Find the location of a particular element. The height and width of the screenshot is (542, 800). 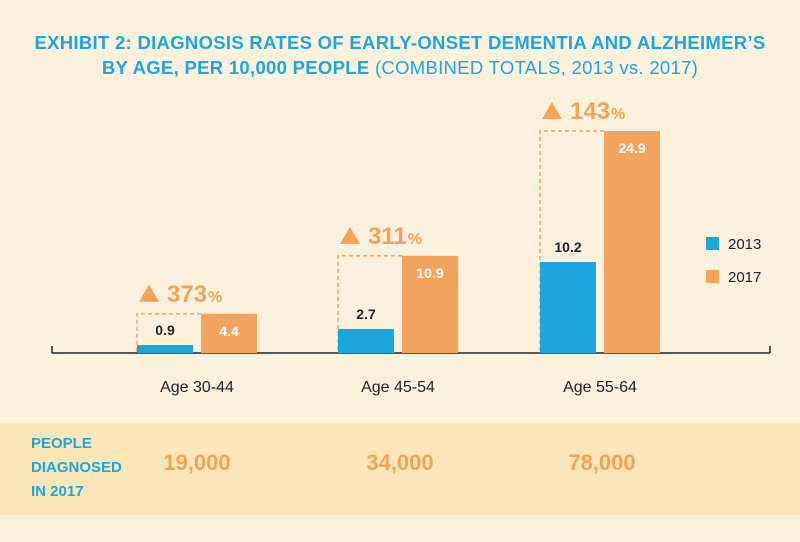

category-label: Age 30-44 is located at coordinates (197, 387).